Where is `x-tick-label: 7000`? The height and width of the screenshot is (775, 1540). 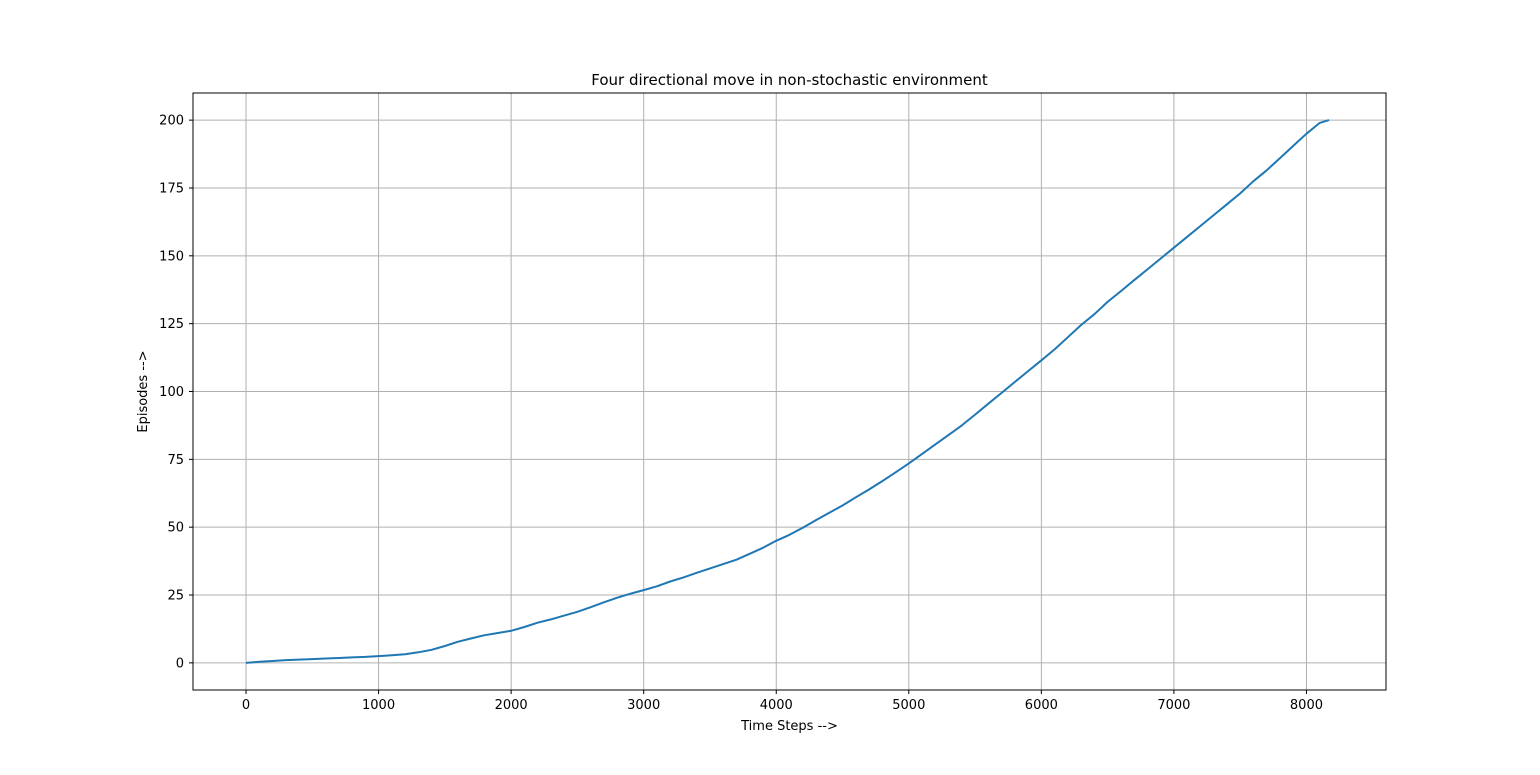
x-tick-label: 7000 is located at coordinates (1173, 705).